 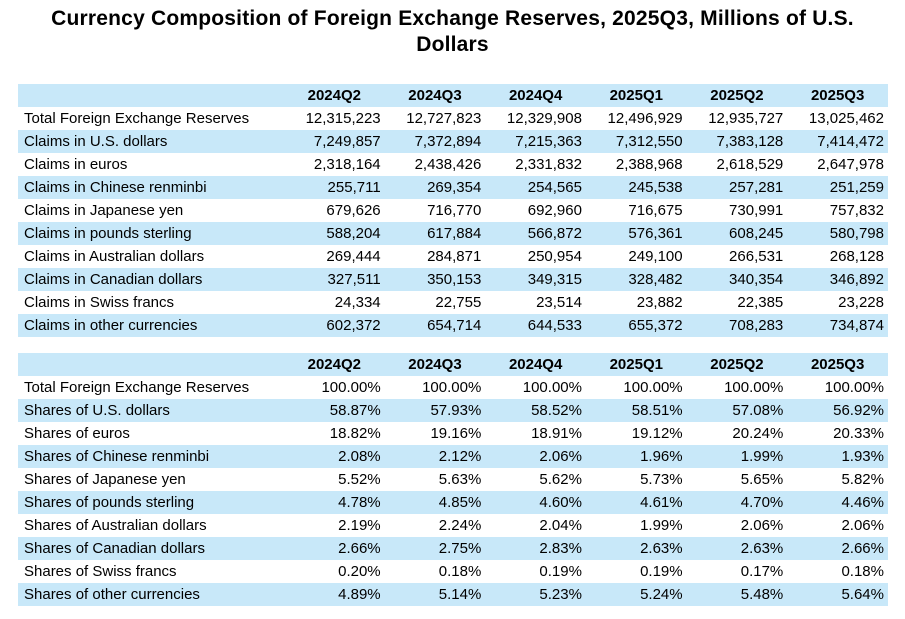 I want to click on row-label-cell: Total Foreign Exchange Reserves, so click(x=137, y=118).